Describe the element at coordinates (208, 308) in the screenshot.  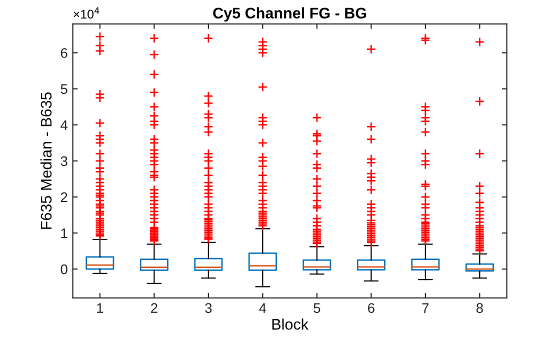
I see `x-tick-label: 3` at that location.